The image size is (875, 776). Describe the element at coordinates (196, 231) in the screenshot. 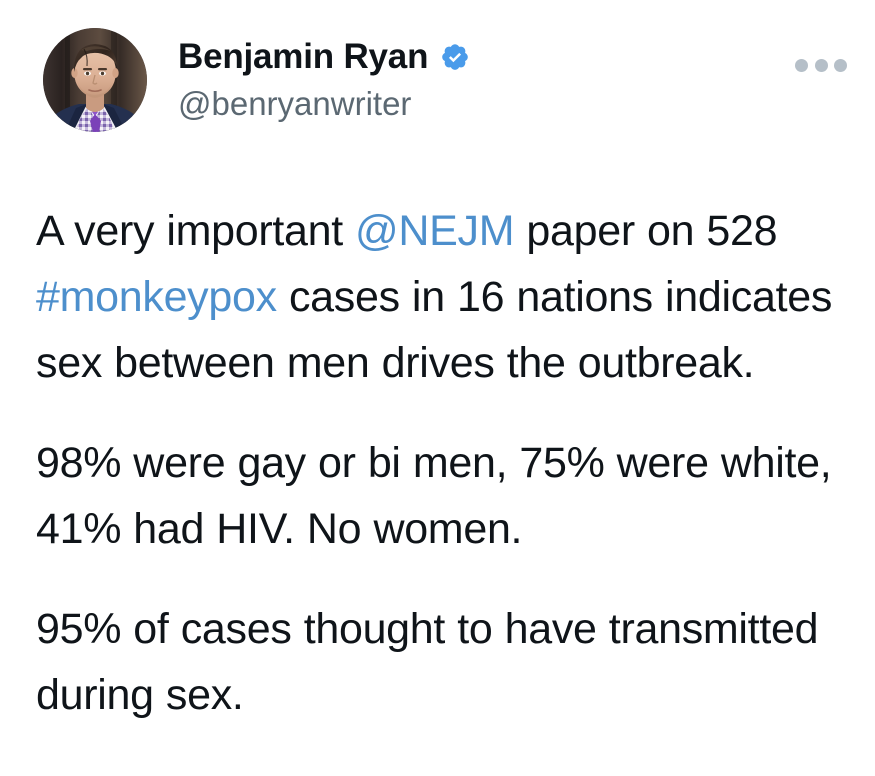

I see `text-segment: A very important` at that location.